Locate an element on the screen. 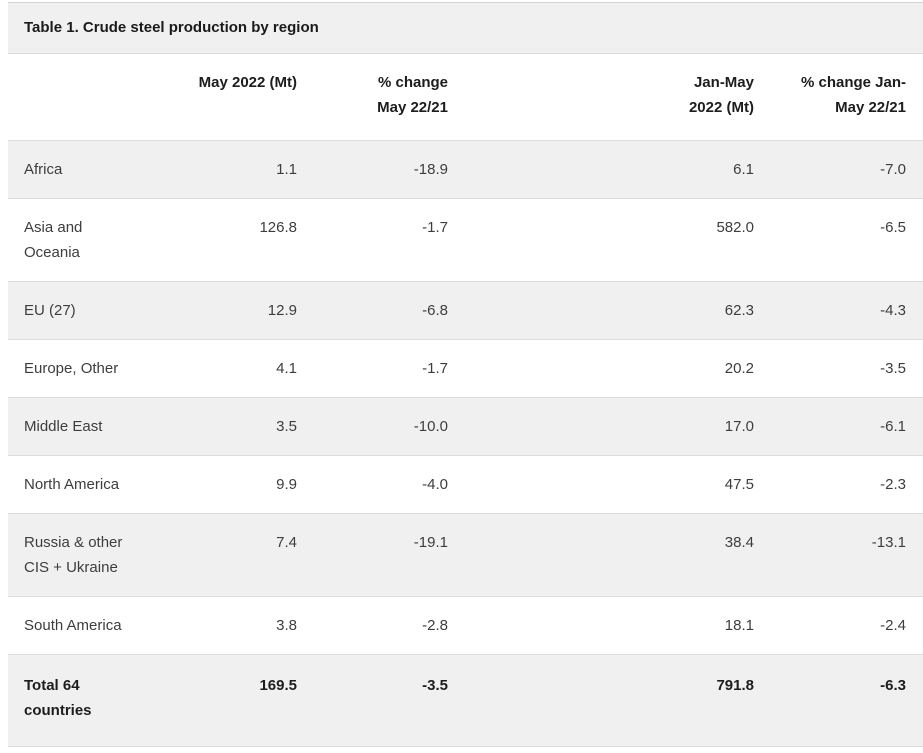 Image resolution: width=923 pixels, height=753 pixels. region-cell: Total 64 countries is located at coordinates (58, 698).